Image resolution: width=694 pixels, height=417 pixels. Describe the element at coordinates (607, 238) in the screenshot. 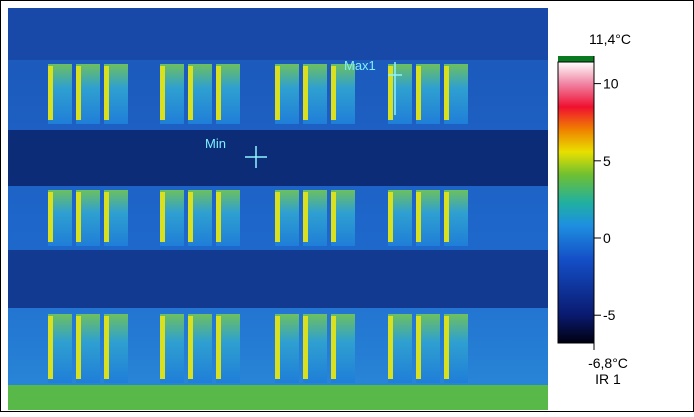

I see `scale-tick-label: 0` at that location.